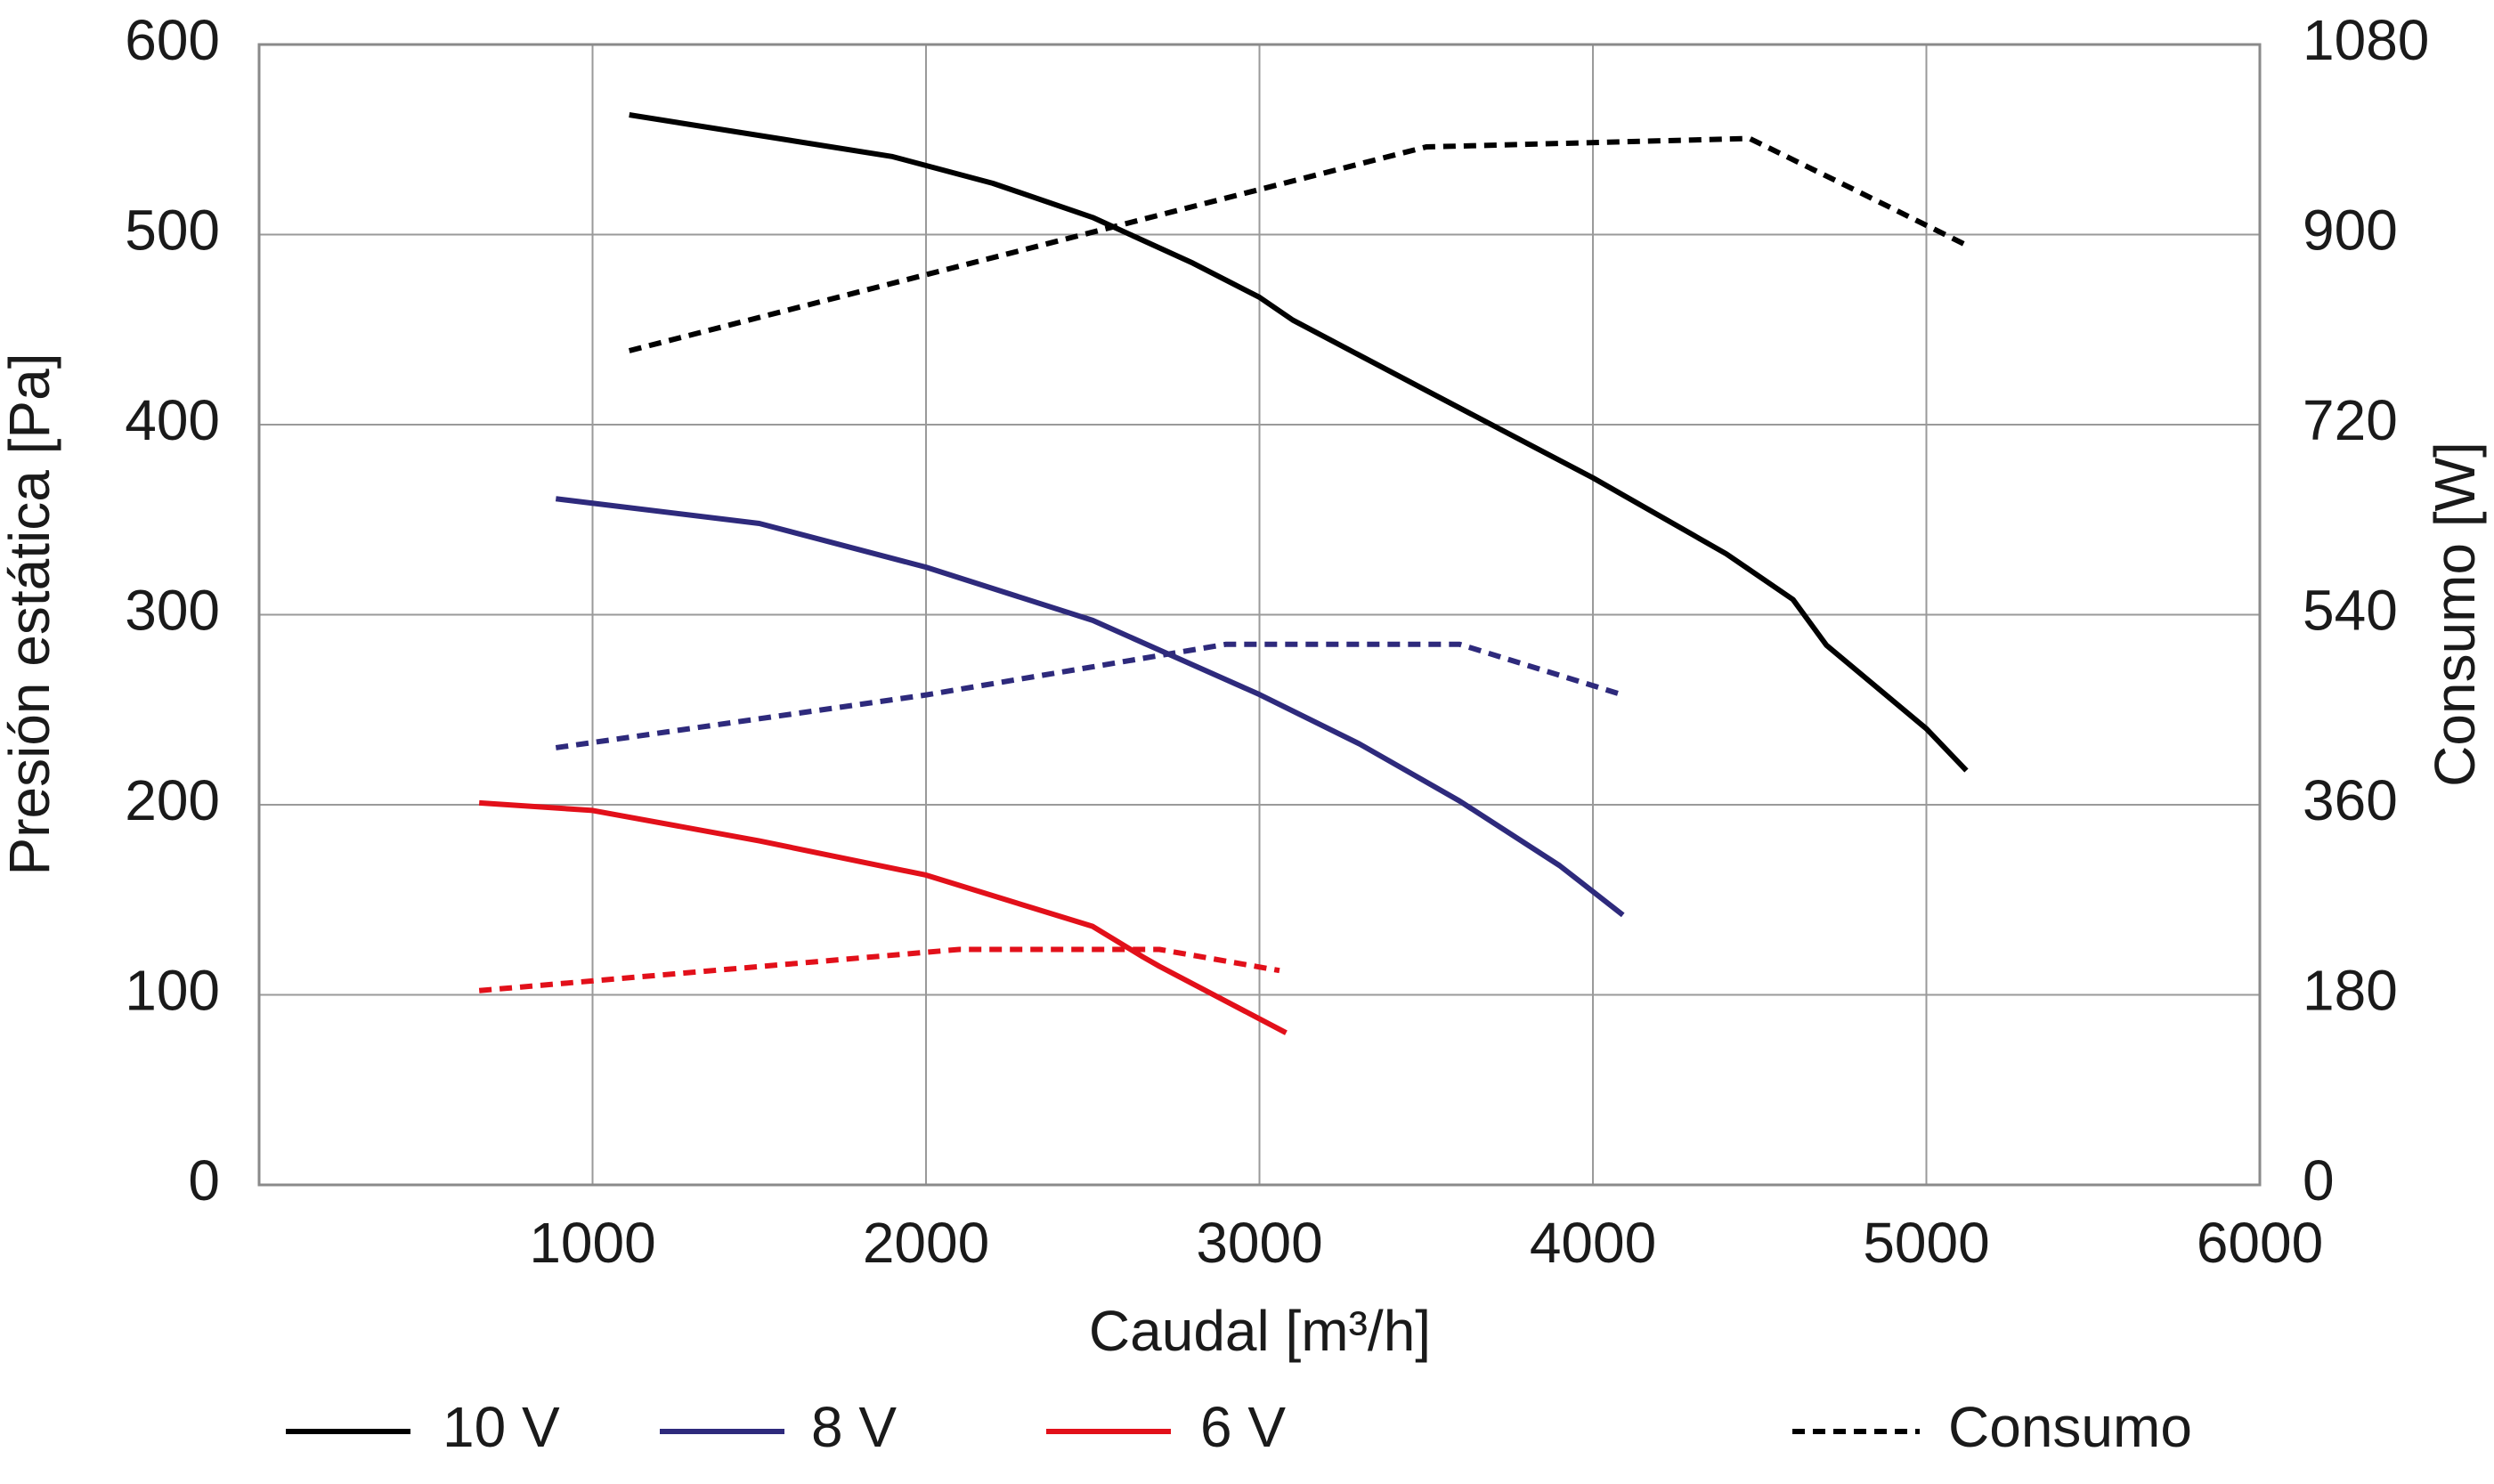 The height and width of the screenshot is (1484, 2494). Describe the element at coordinates (2350, 610) in the screenshot. I see `y2-tick-label: 540` at that location.